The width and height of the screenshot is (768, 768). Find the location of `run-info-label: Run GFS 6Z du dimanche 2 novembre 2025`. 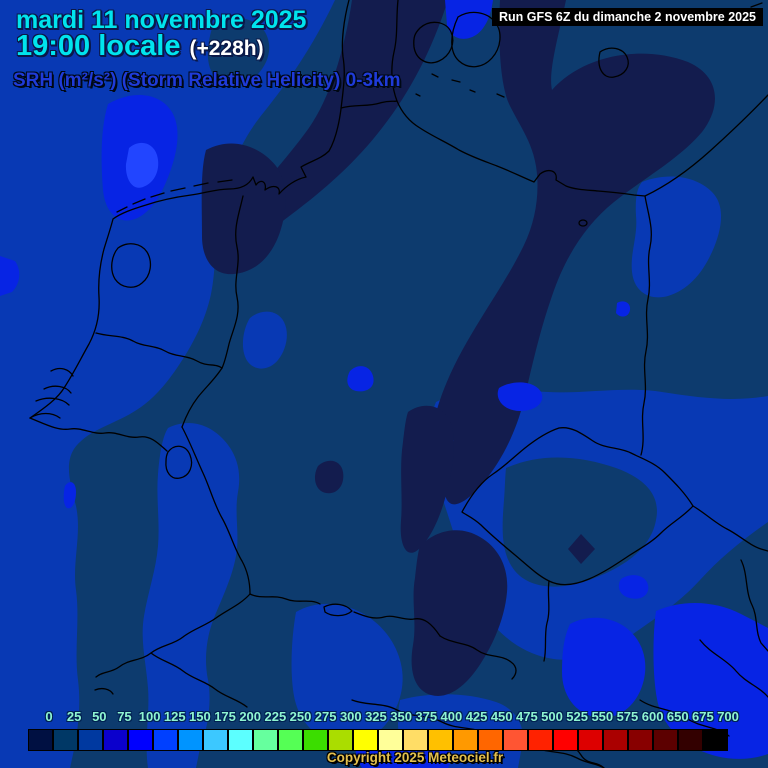

run-info-label: Run GFS 6Z du dimanche 2 novembre 2025 is located at coordinates (627, 17).